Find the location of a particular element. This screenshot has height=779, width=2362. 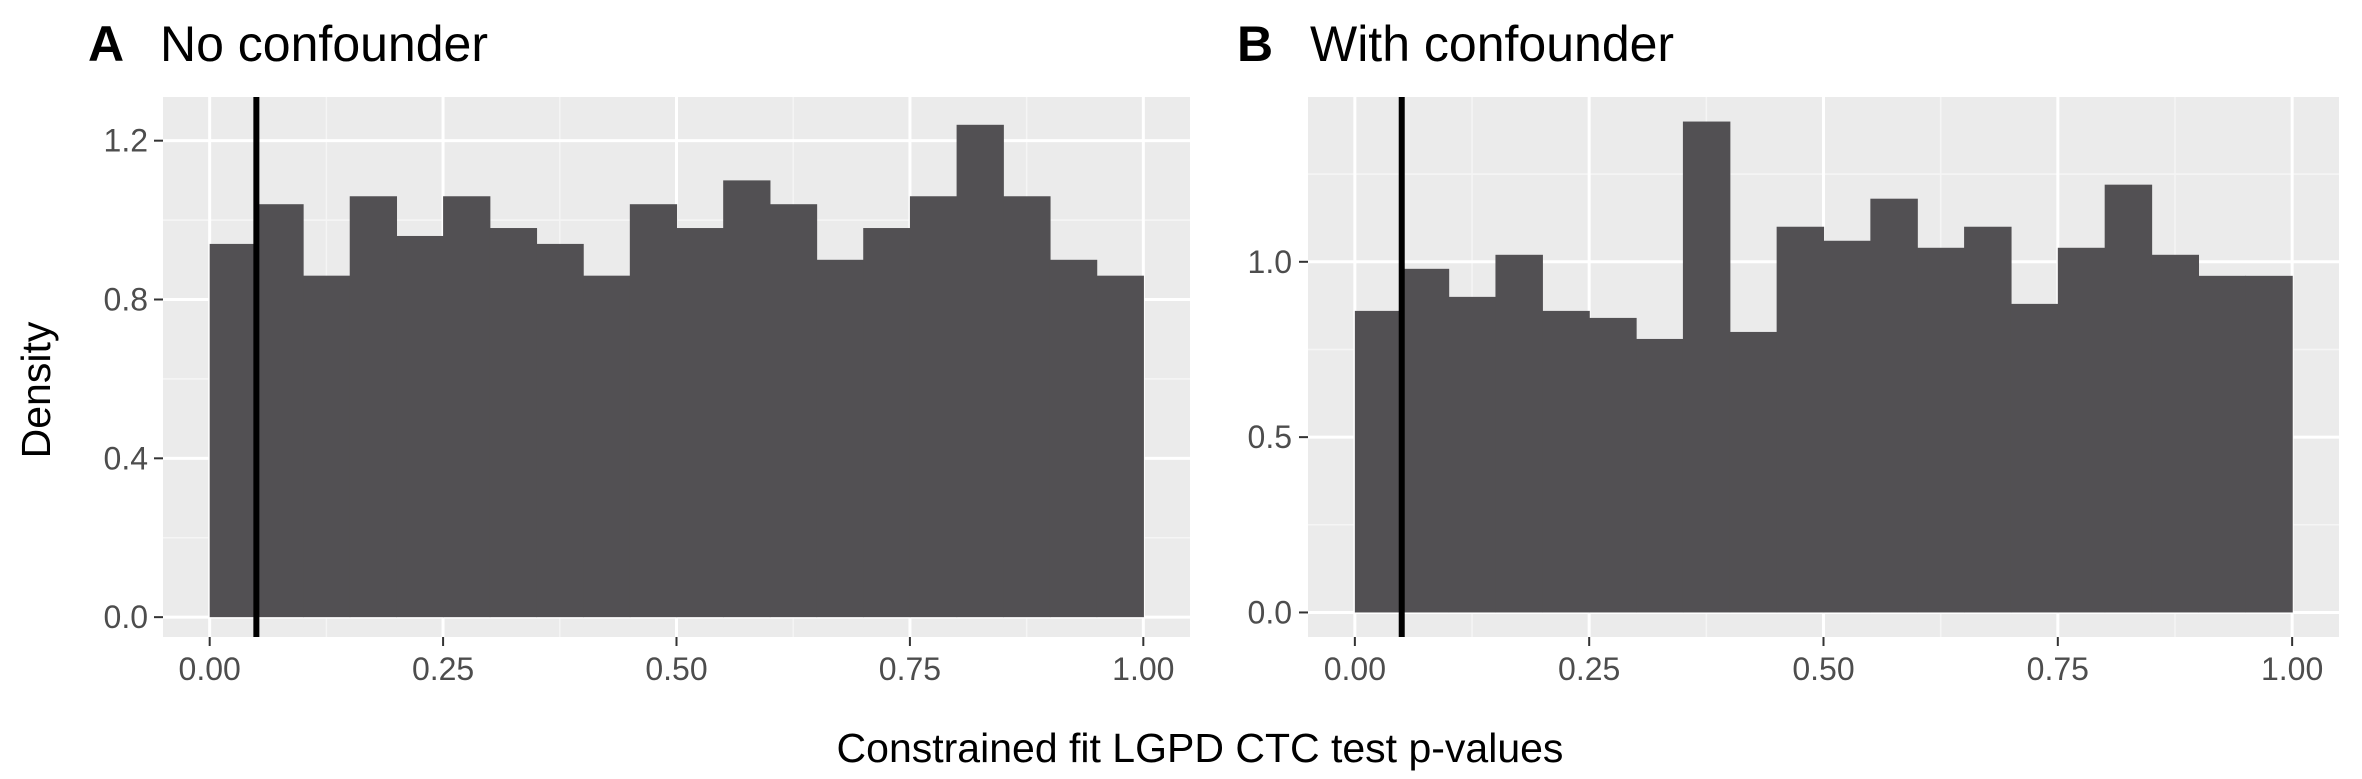

panel-a-title: No confounder is located at coordinates (324, 44).